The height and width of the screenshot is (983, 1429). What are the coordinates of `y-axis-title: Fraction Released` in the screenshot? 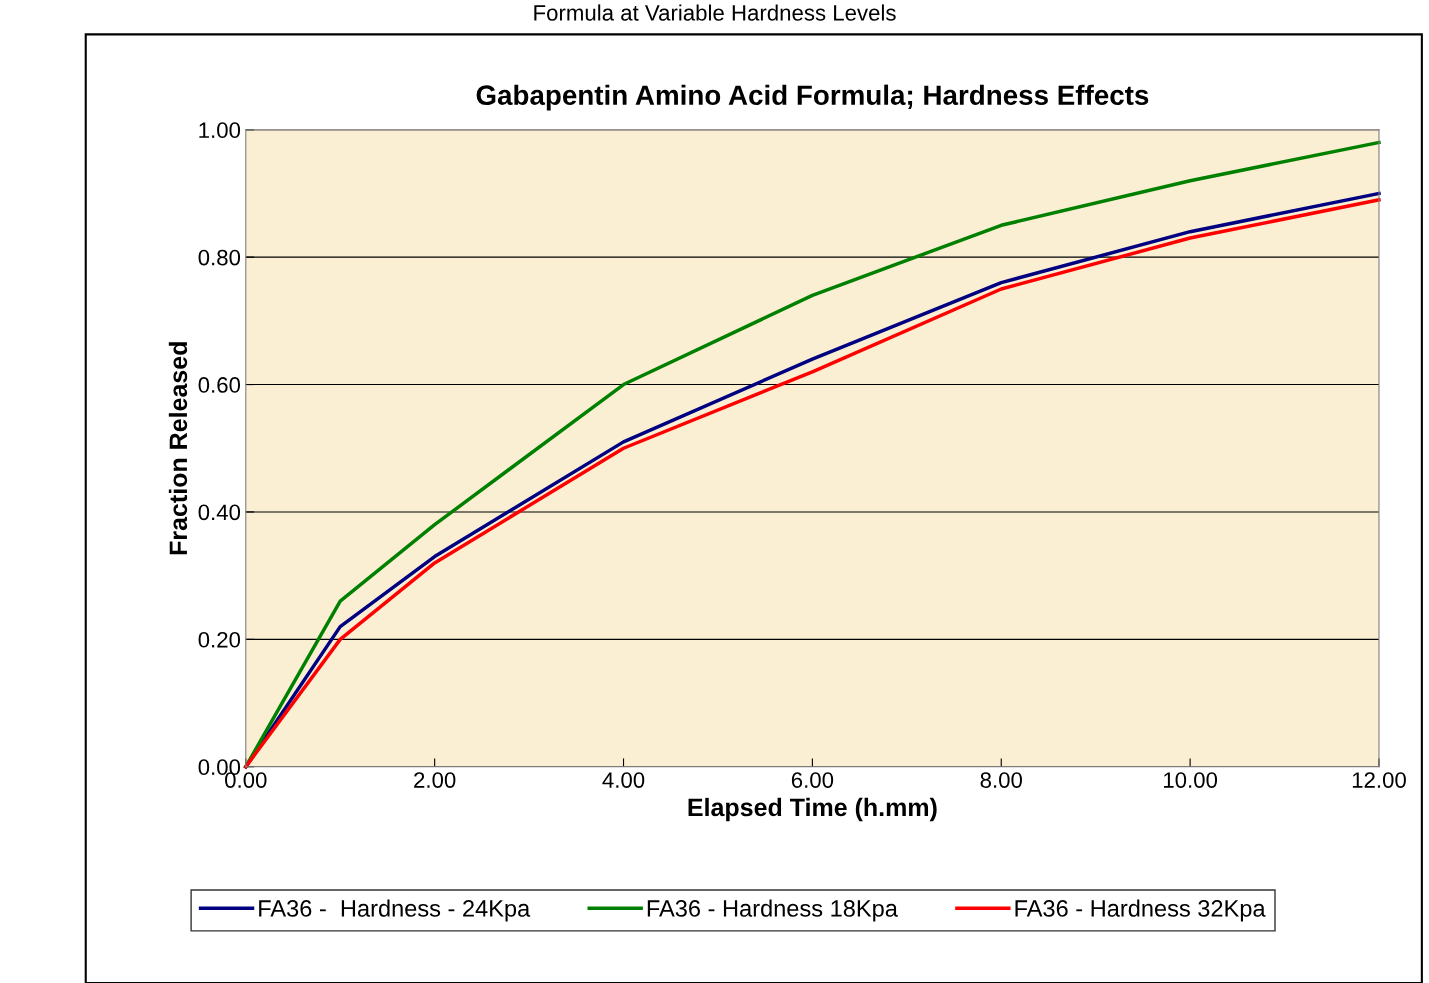 It's located at (178, 448).